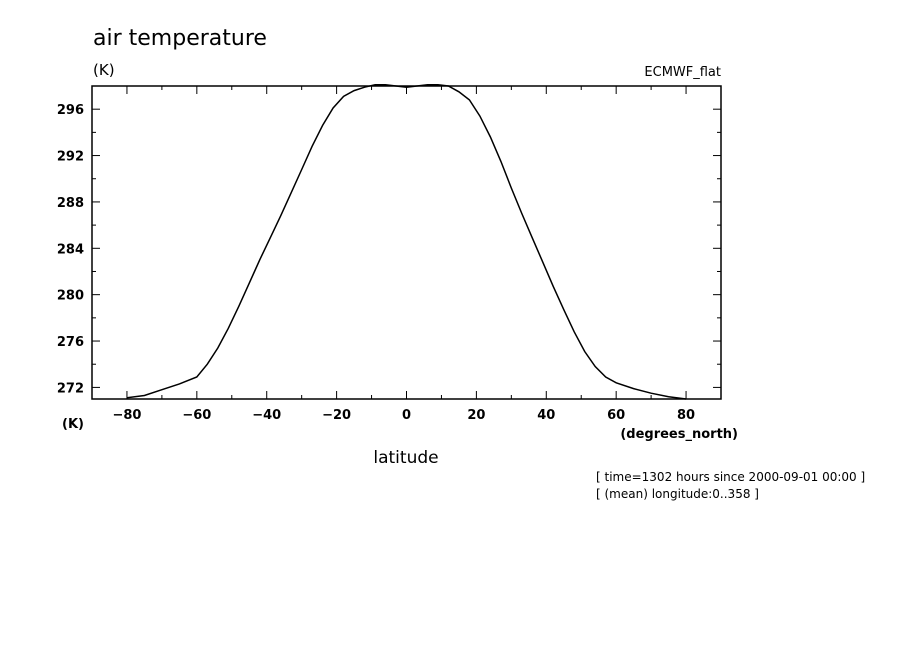  Describe the element at coordinates (70, 296) in the screenshot. I see `y-tick-label: 280` at that location.